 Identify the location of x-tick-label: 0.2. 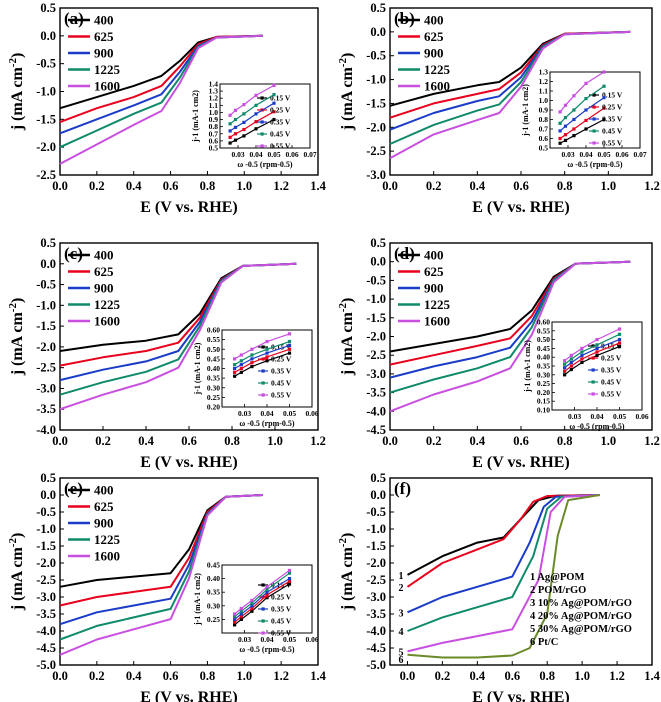
(97, 186).